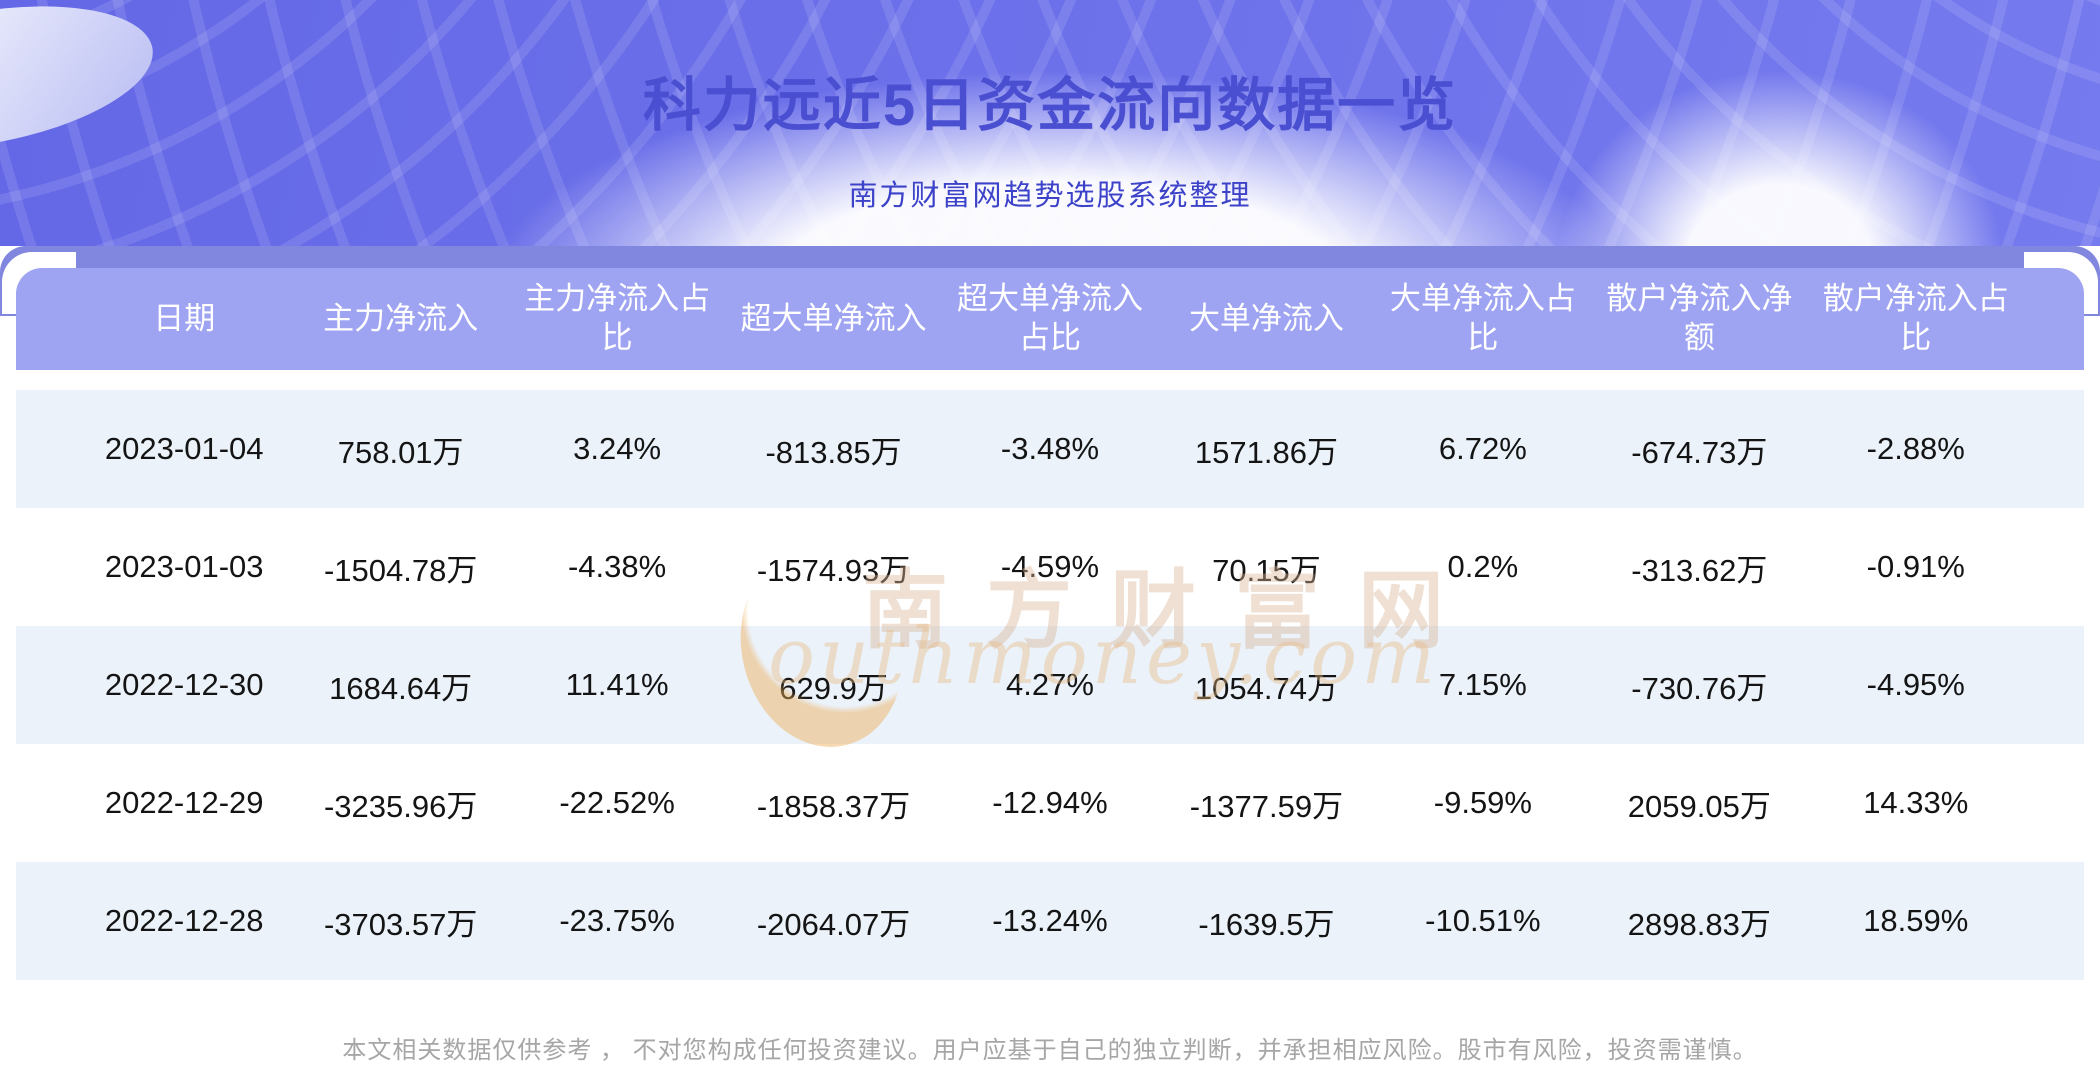 The width and height of the screenshot is (2100, 1089). I want to click on table-cell: 4.27%, so click(1050, 684).